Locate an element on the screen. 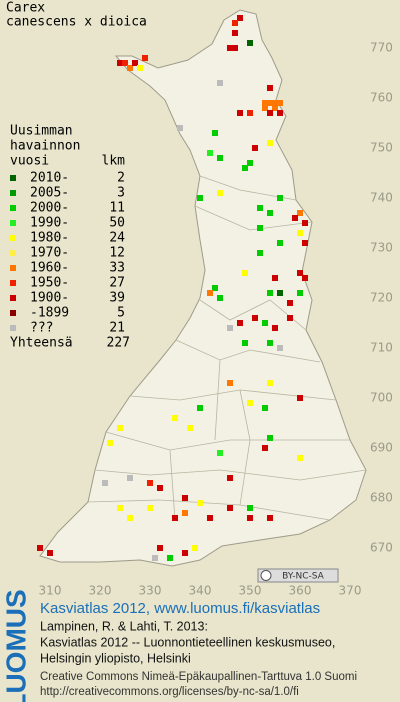 This screenshot has width=400, height=702. x-tick-label: 330 is located at coordinates (150, 591).